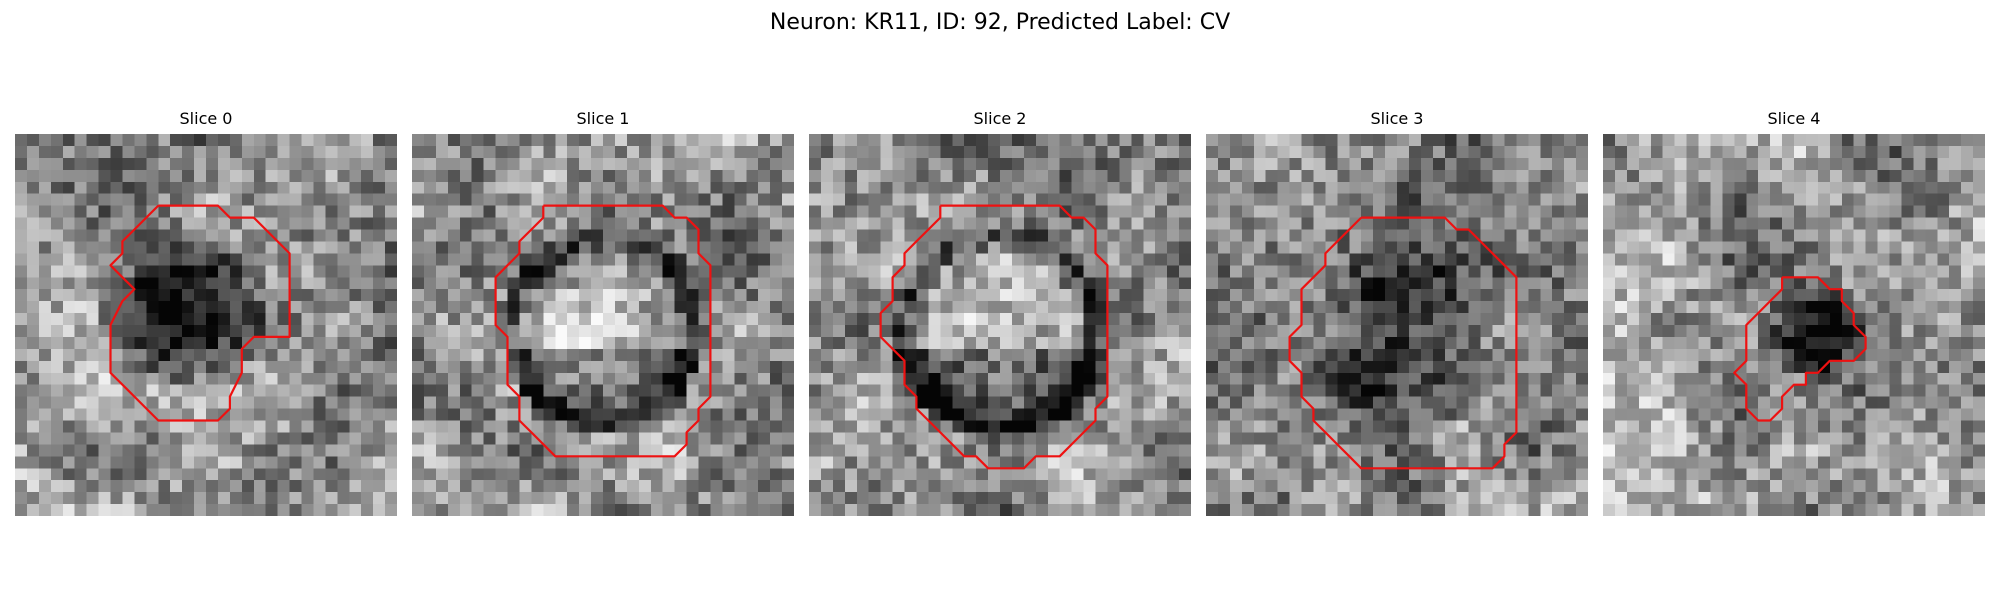  I want to click on slice-title-4: Slice 4, so click(1794, 118).